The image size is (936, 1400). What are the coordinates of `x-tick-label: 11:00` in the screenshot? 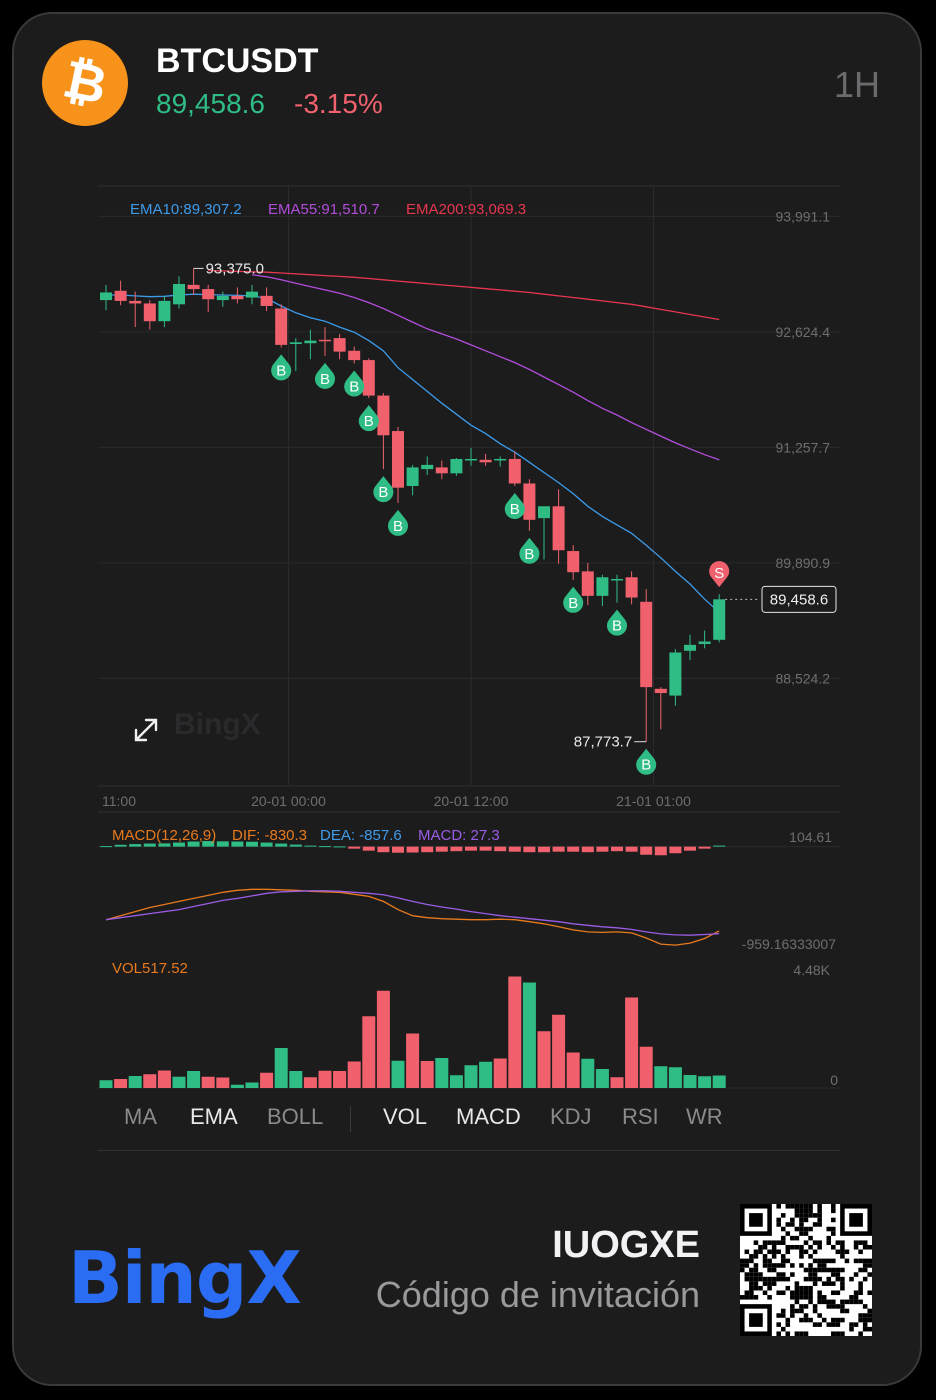 It's located at (119, 801).